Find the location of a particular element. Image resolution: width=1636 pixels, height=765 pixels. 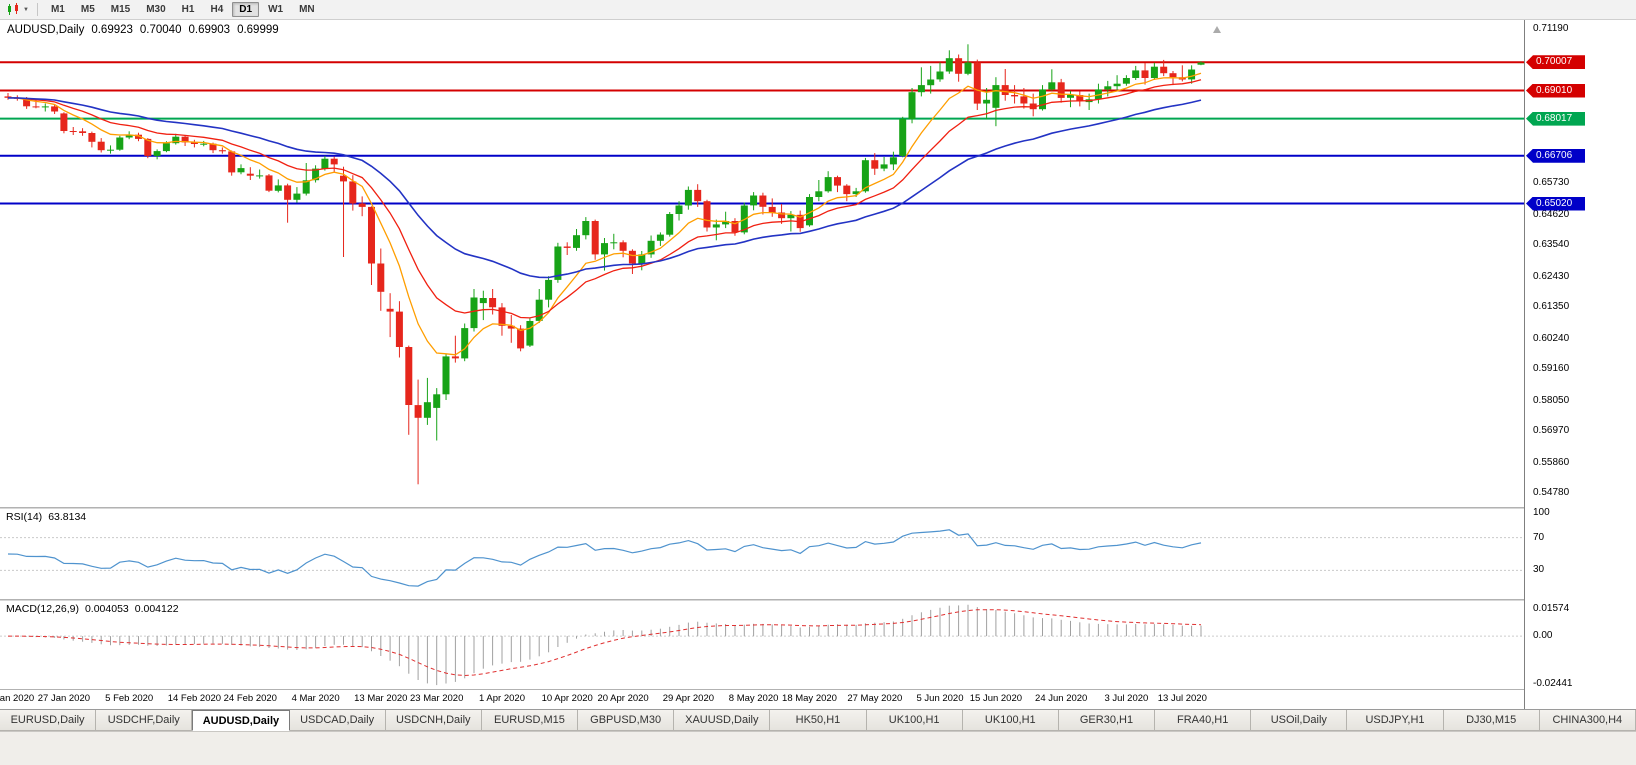

timeframe-buttons: M1 M5 M15 M30 H1 H4 D1 W1 MN is located at coordinates (183, 9).